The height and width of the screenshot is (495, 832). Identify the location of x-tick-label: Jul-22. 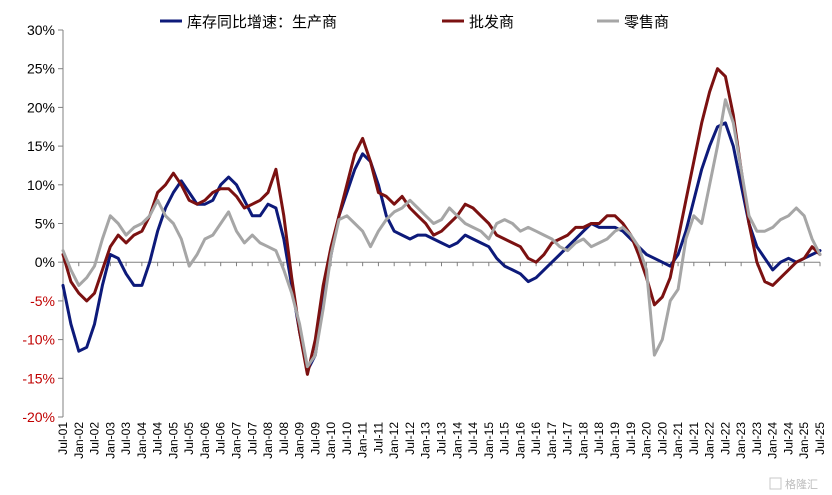
(725, 438).